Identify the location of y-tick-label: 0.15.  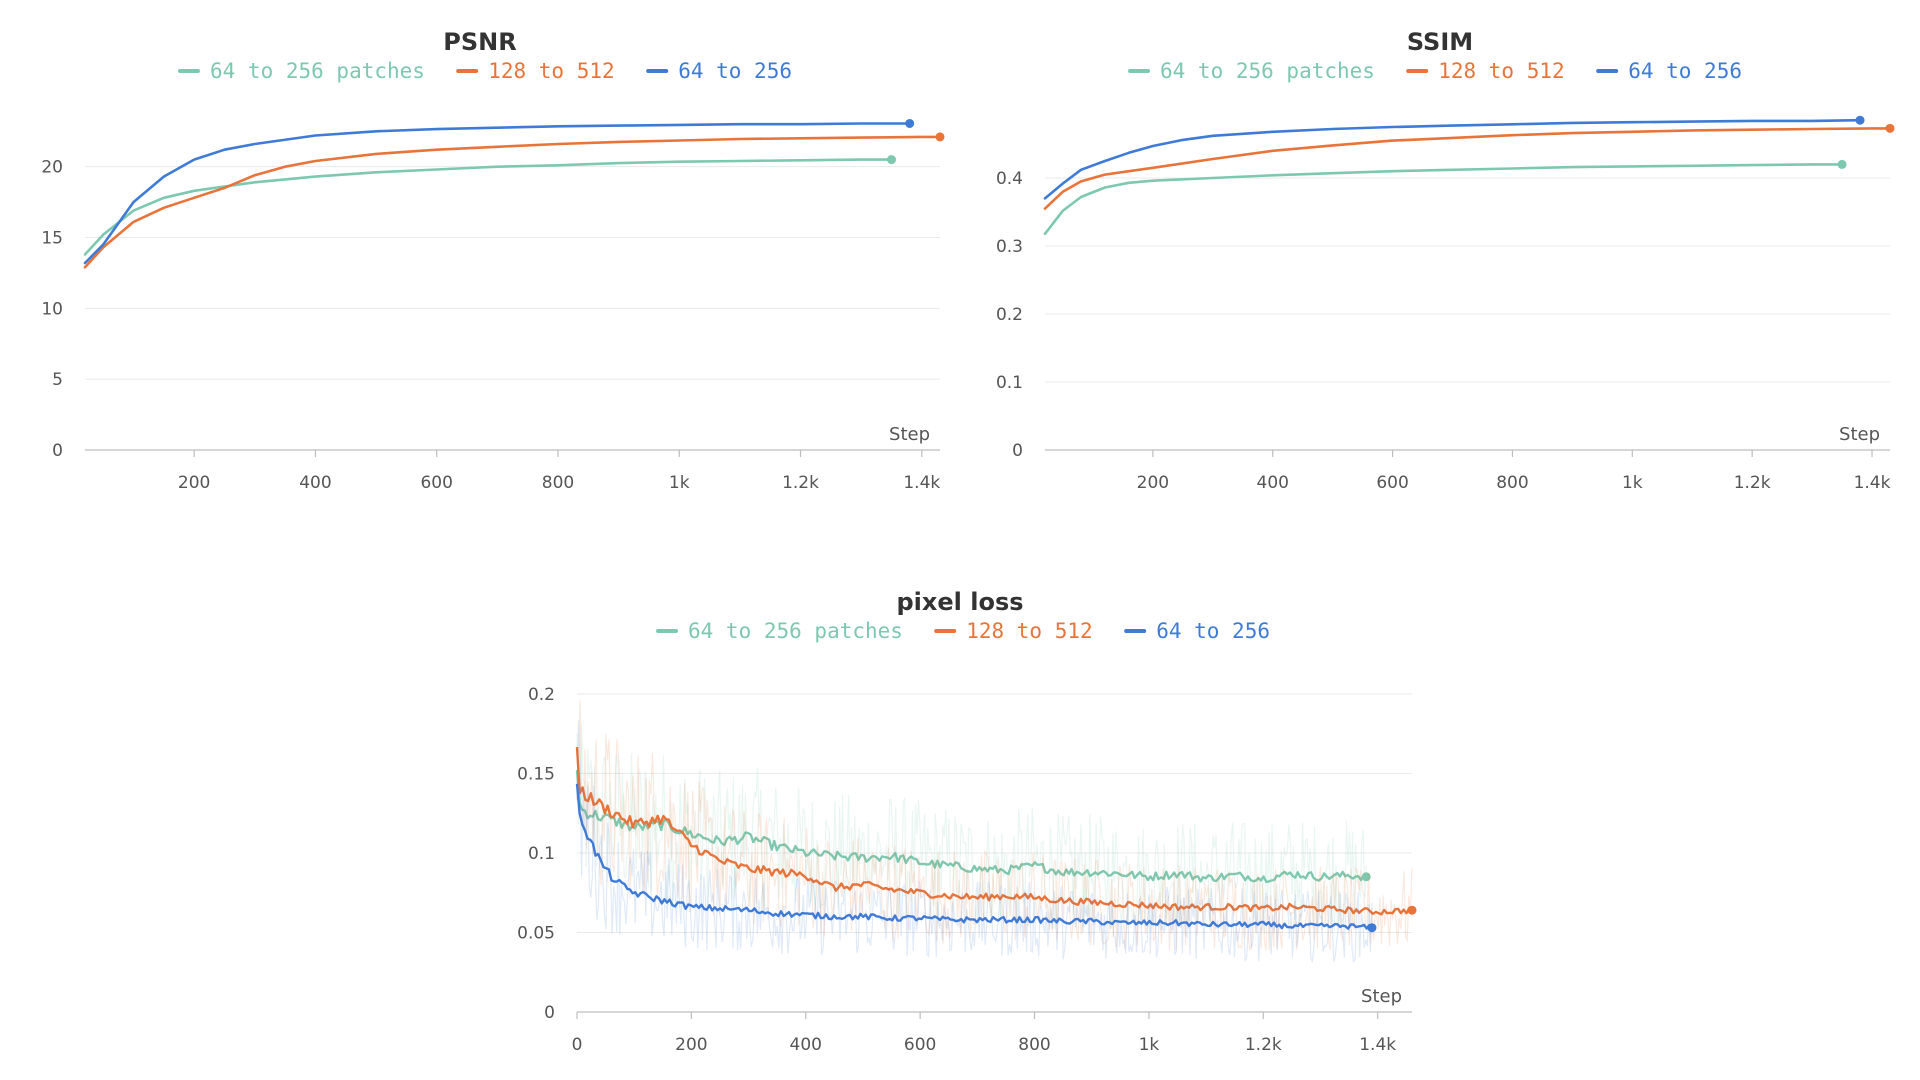
(536, 774).